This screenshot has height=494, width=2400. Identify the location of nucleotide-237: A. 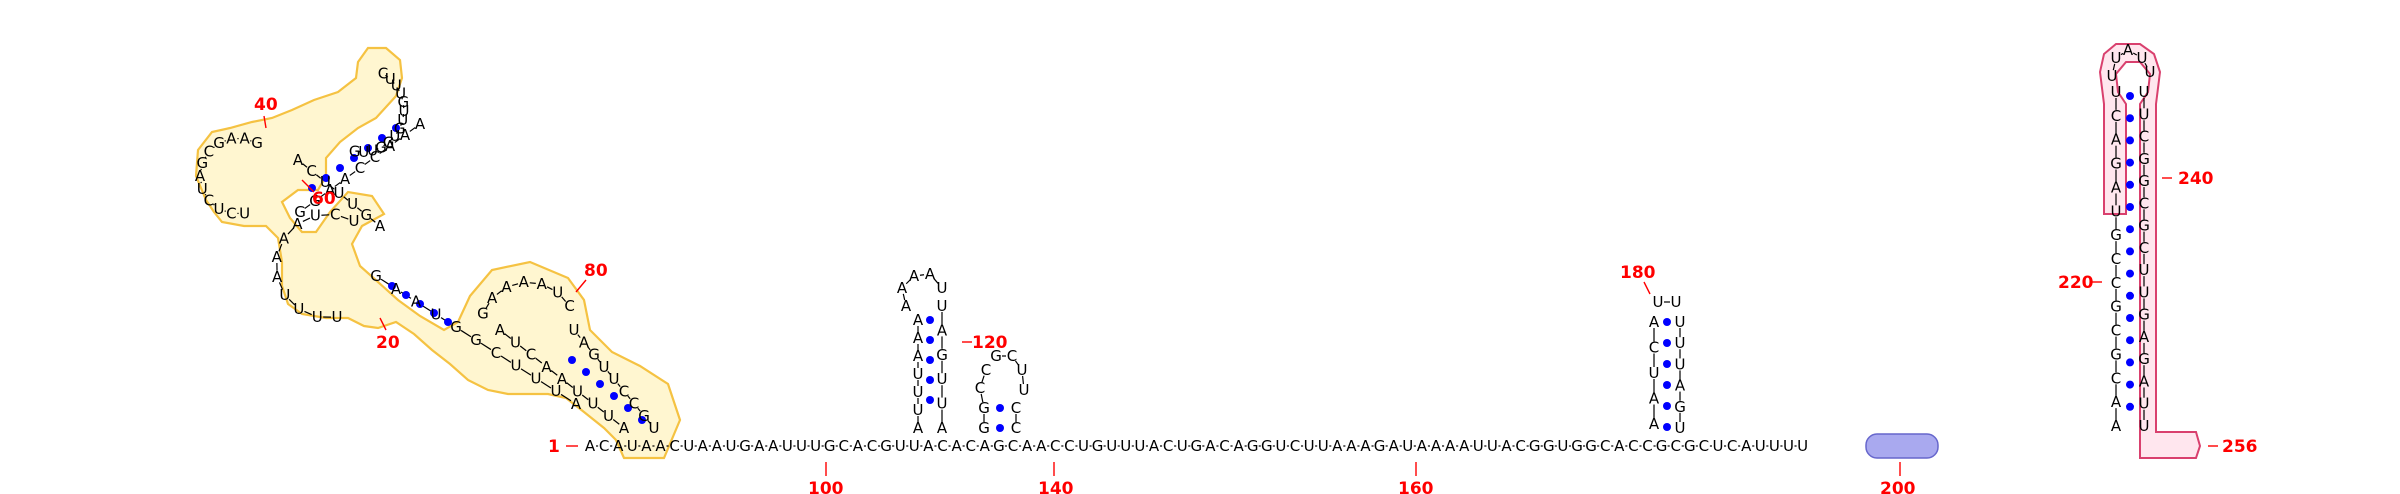
(345, 179).